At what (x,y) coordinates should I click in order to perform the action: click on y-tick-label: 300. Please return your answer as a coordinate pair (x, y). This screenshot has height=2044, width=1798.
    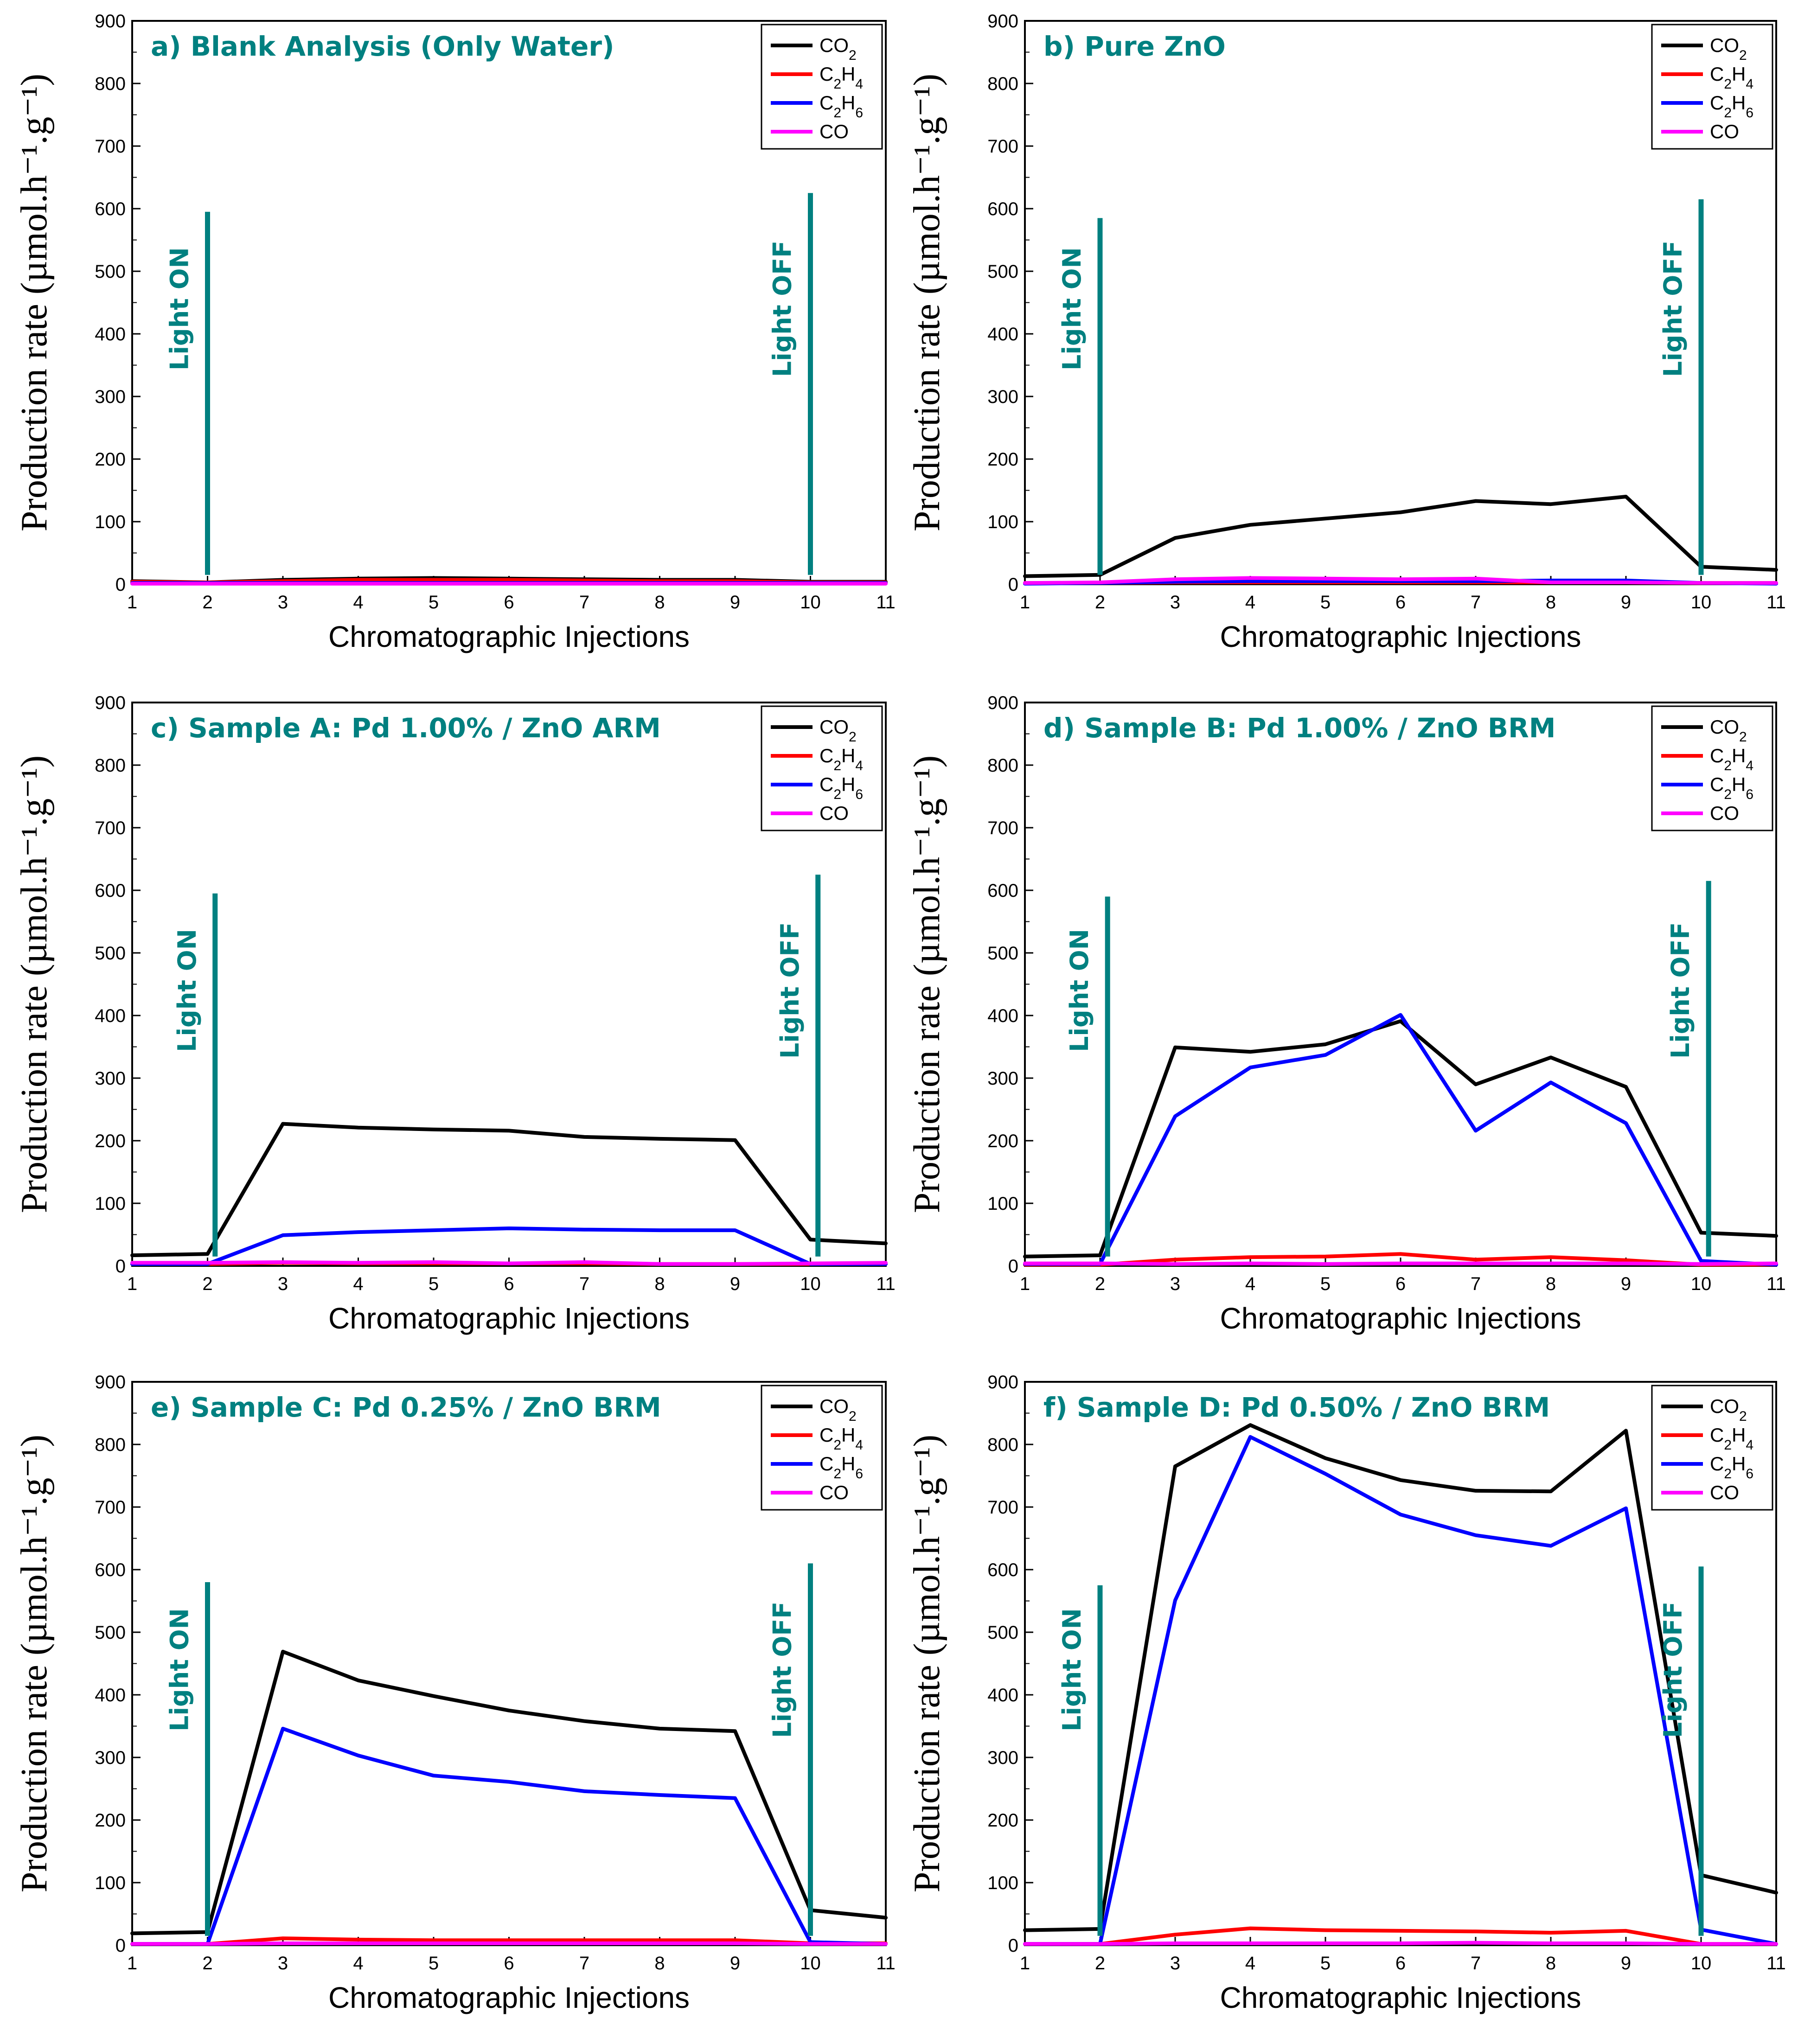
    Looking at the image, I should click on (1002, 397).